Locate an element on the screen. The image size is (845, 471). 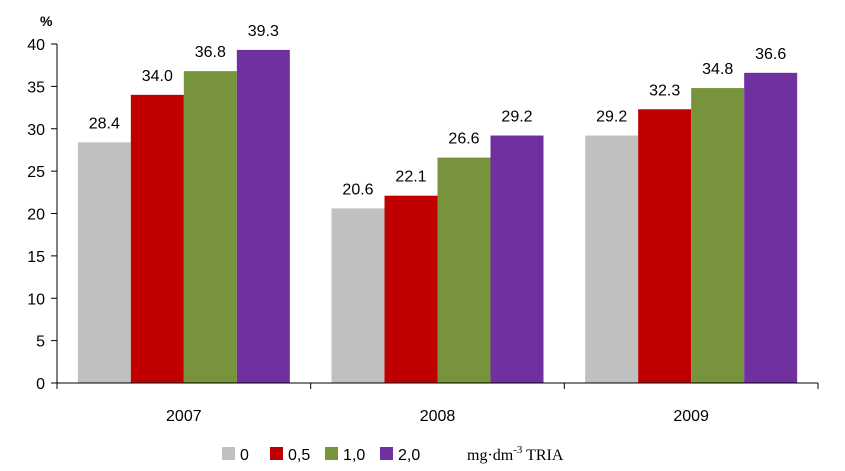
data-label: 22.1 is located at coordinates (410, 177).